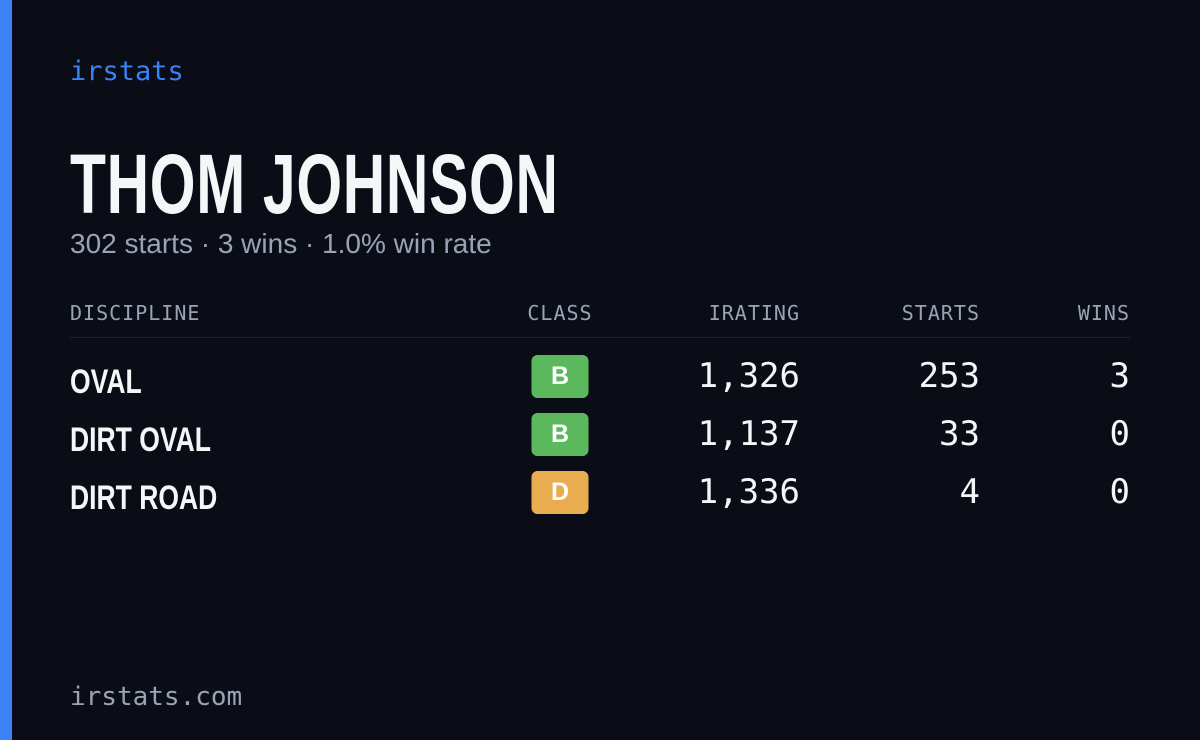 The image size is (1200, 740). What do you see at coordinates (156, 697) in the screenshot?
I see `footer-link: irstats.com` at bounding box center [156, 697].